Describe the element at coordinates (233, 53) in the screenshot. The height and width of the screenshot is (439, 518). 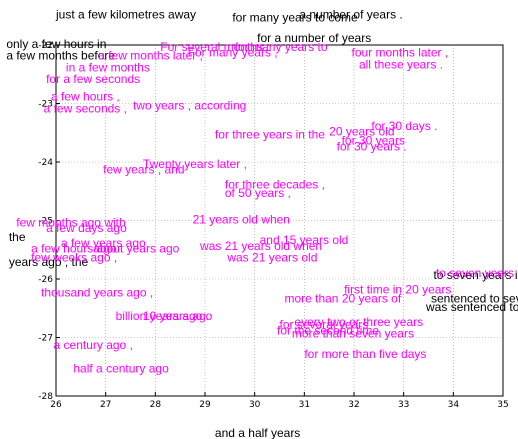
I see `phrase-label: For many years ,` at that location.